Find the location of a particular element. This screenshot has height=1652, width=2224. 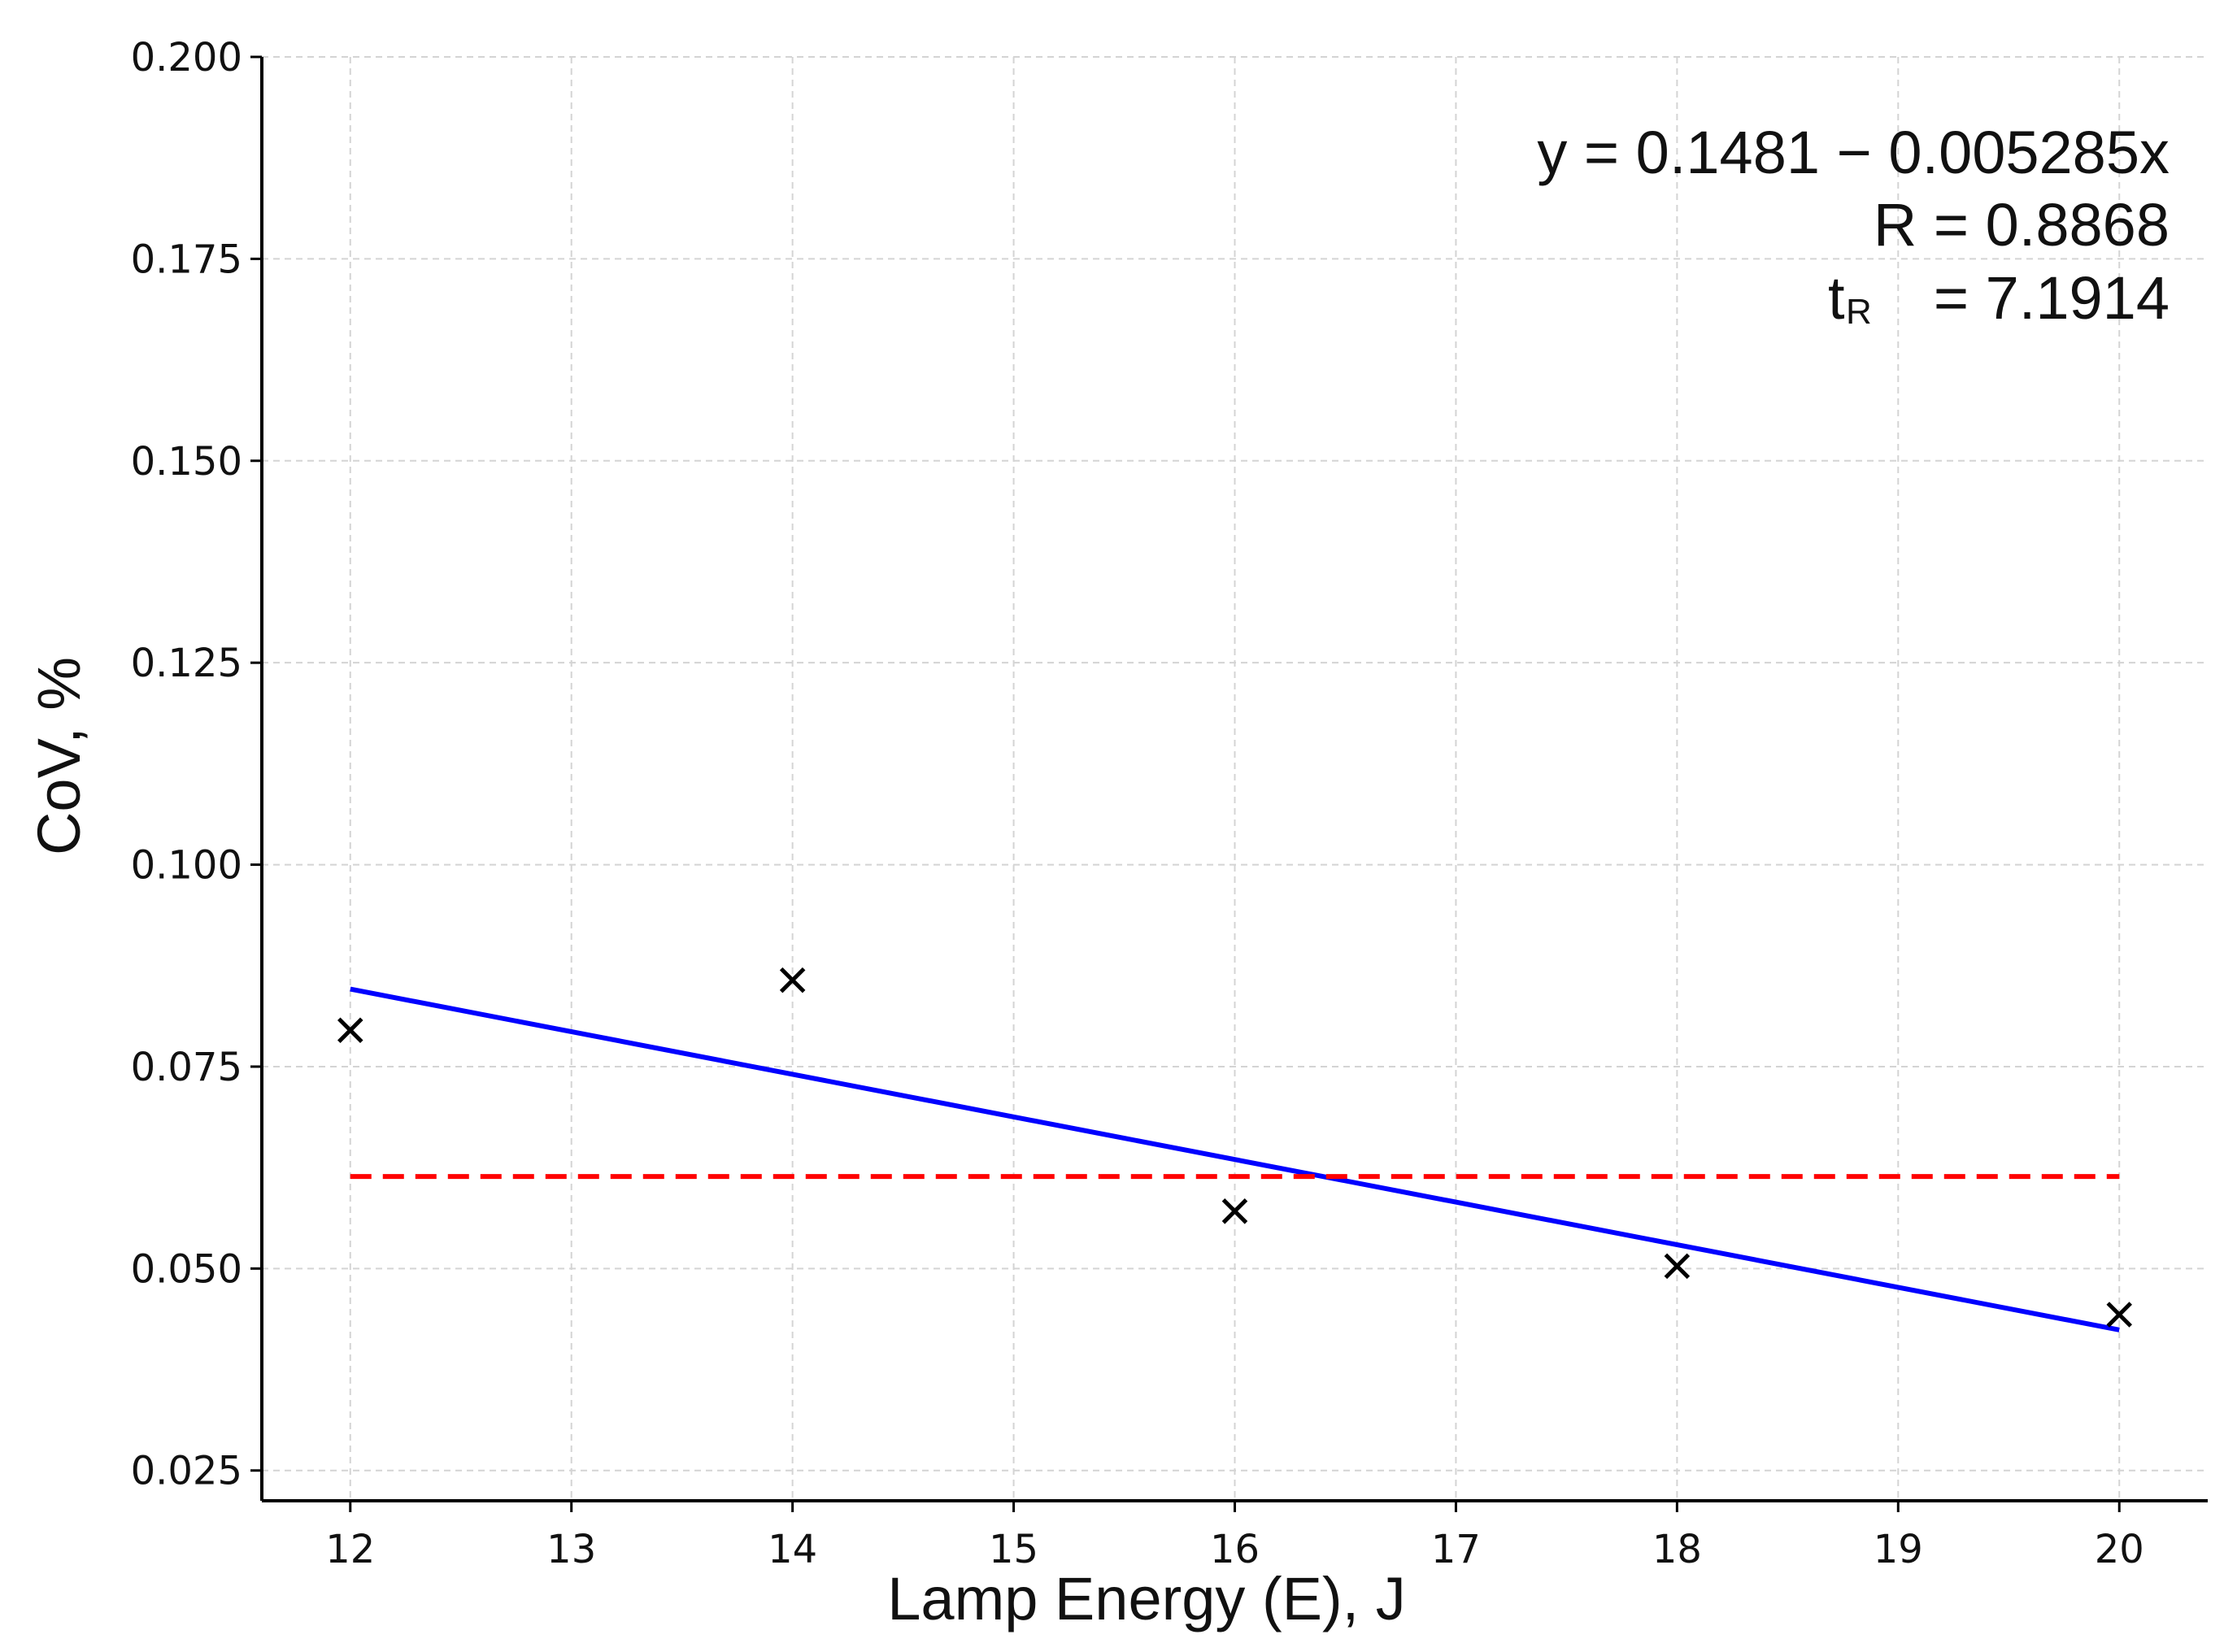

x-tick-label: 16 is located at coordinates (1235, 1549).